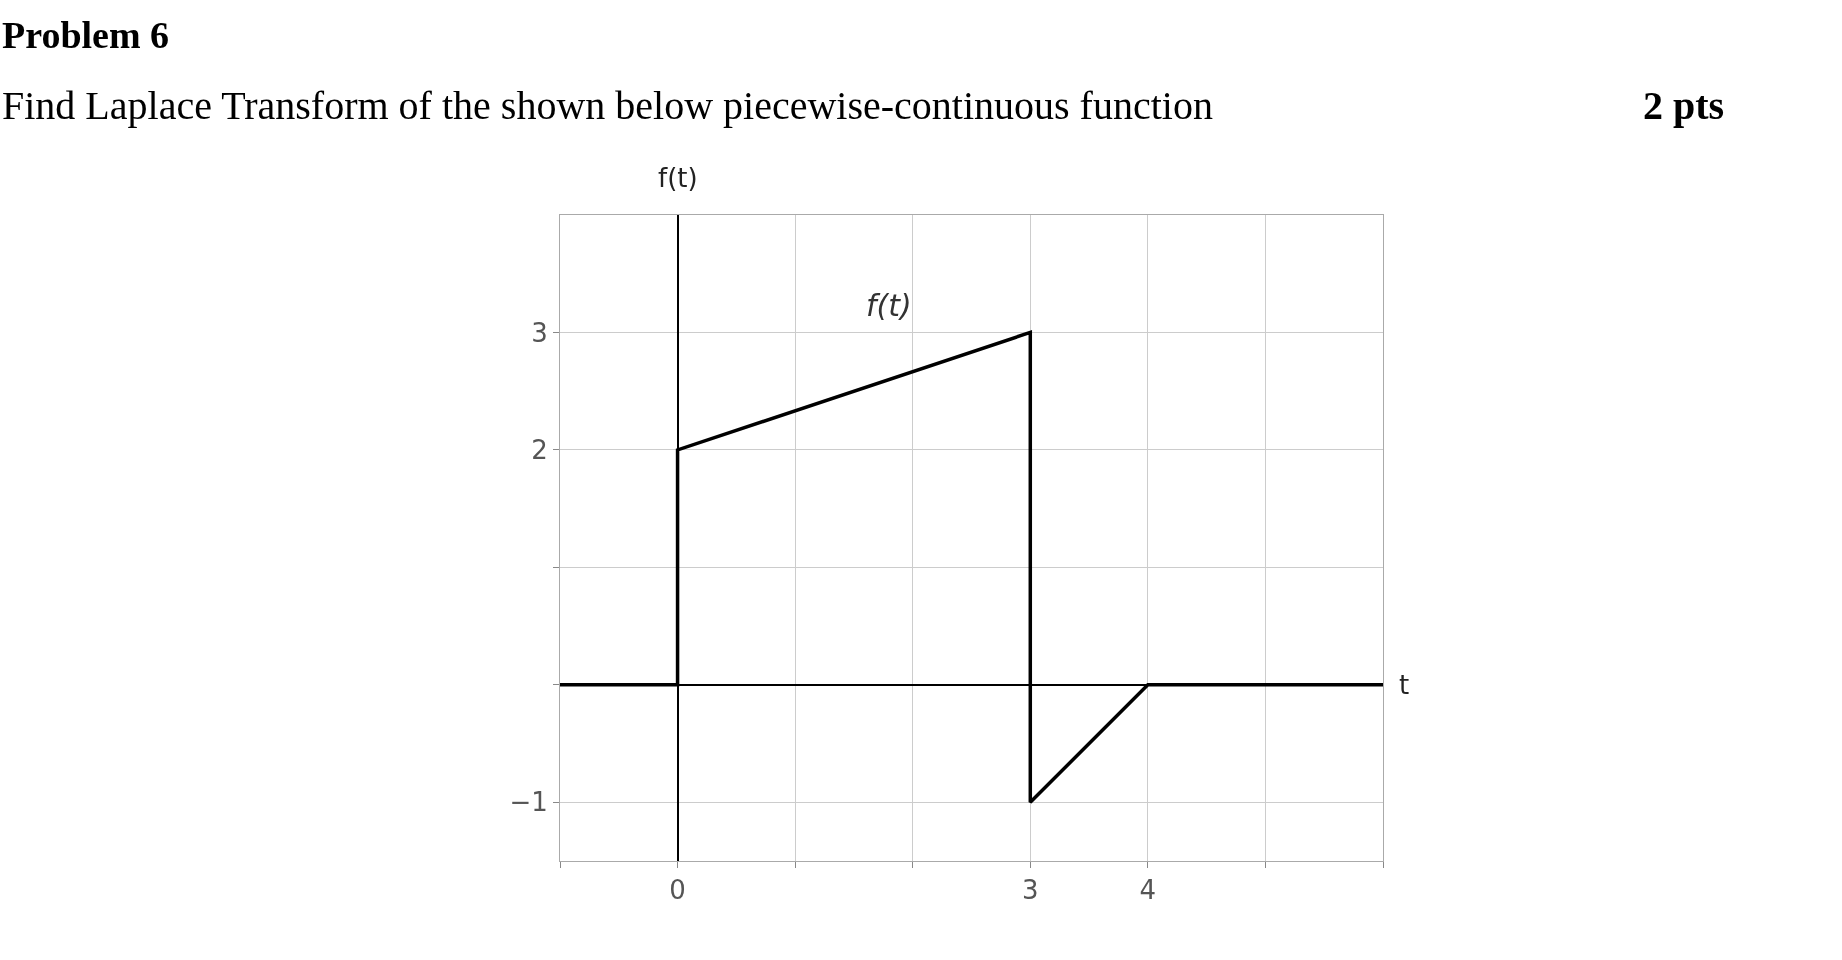 This screenshot has width=1842, height=960. I want to click on text: 2 pts, so click(1684, 105).